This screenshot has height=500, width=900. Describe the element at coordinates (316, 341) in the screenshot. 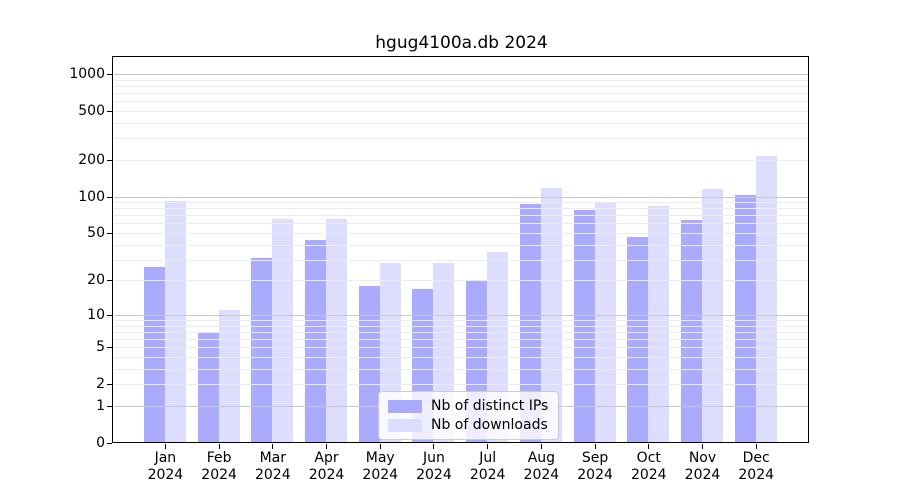

I see `bar-distinct-ips-apr` at that location.